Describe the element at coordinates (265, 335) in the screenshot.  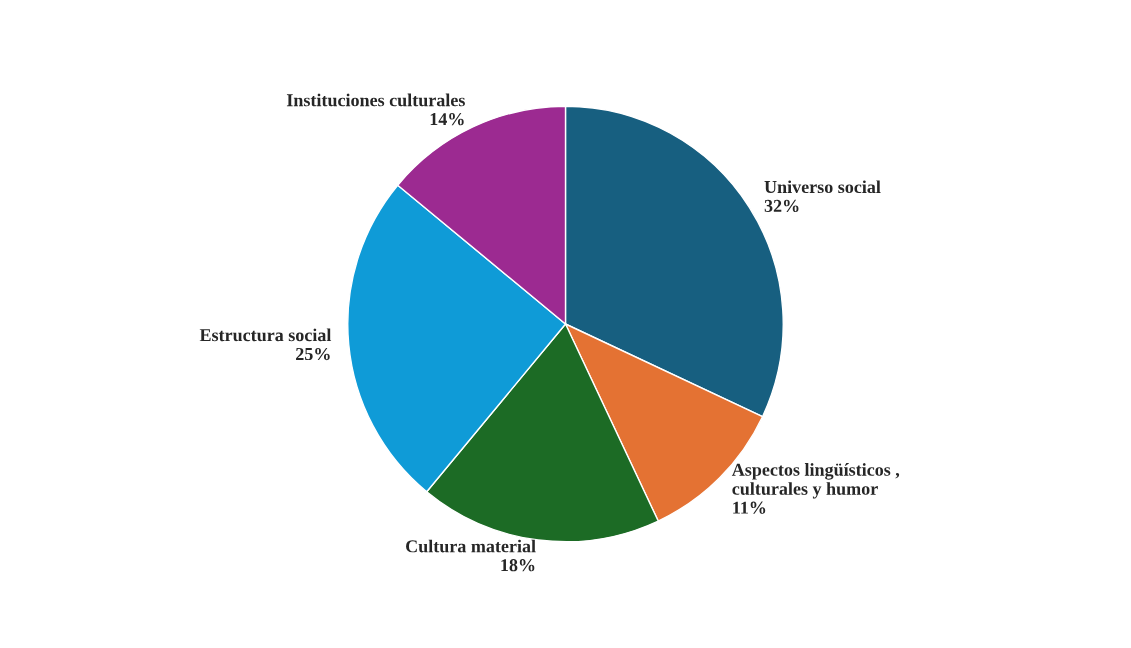
I see `slice-label: Estructura social` at that location.